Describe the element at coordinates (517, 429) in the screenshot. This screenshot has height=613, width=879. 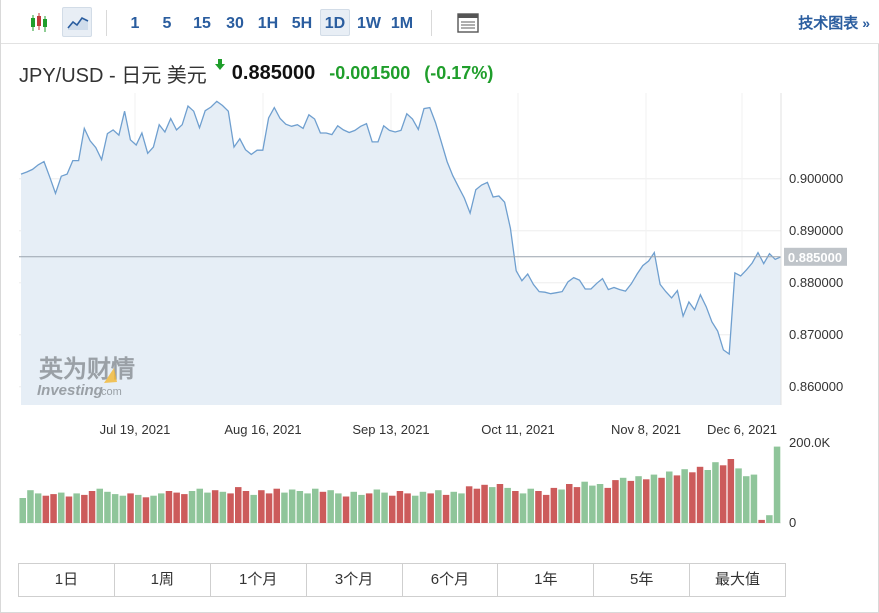
I see `x-tick-label: Oct 11, 2021` at that location.